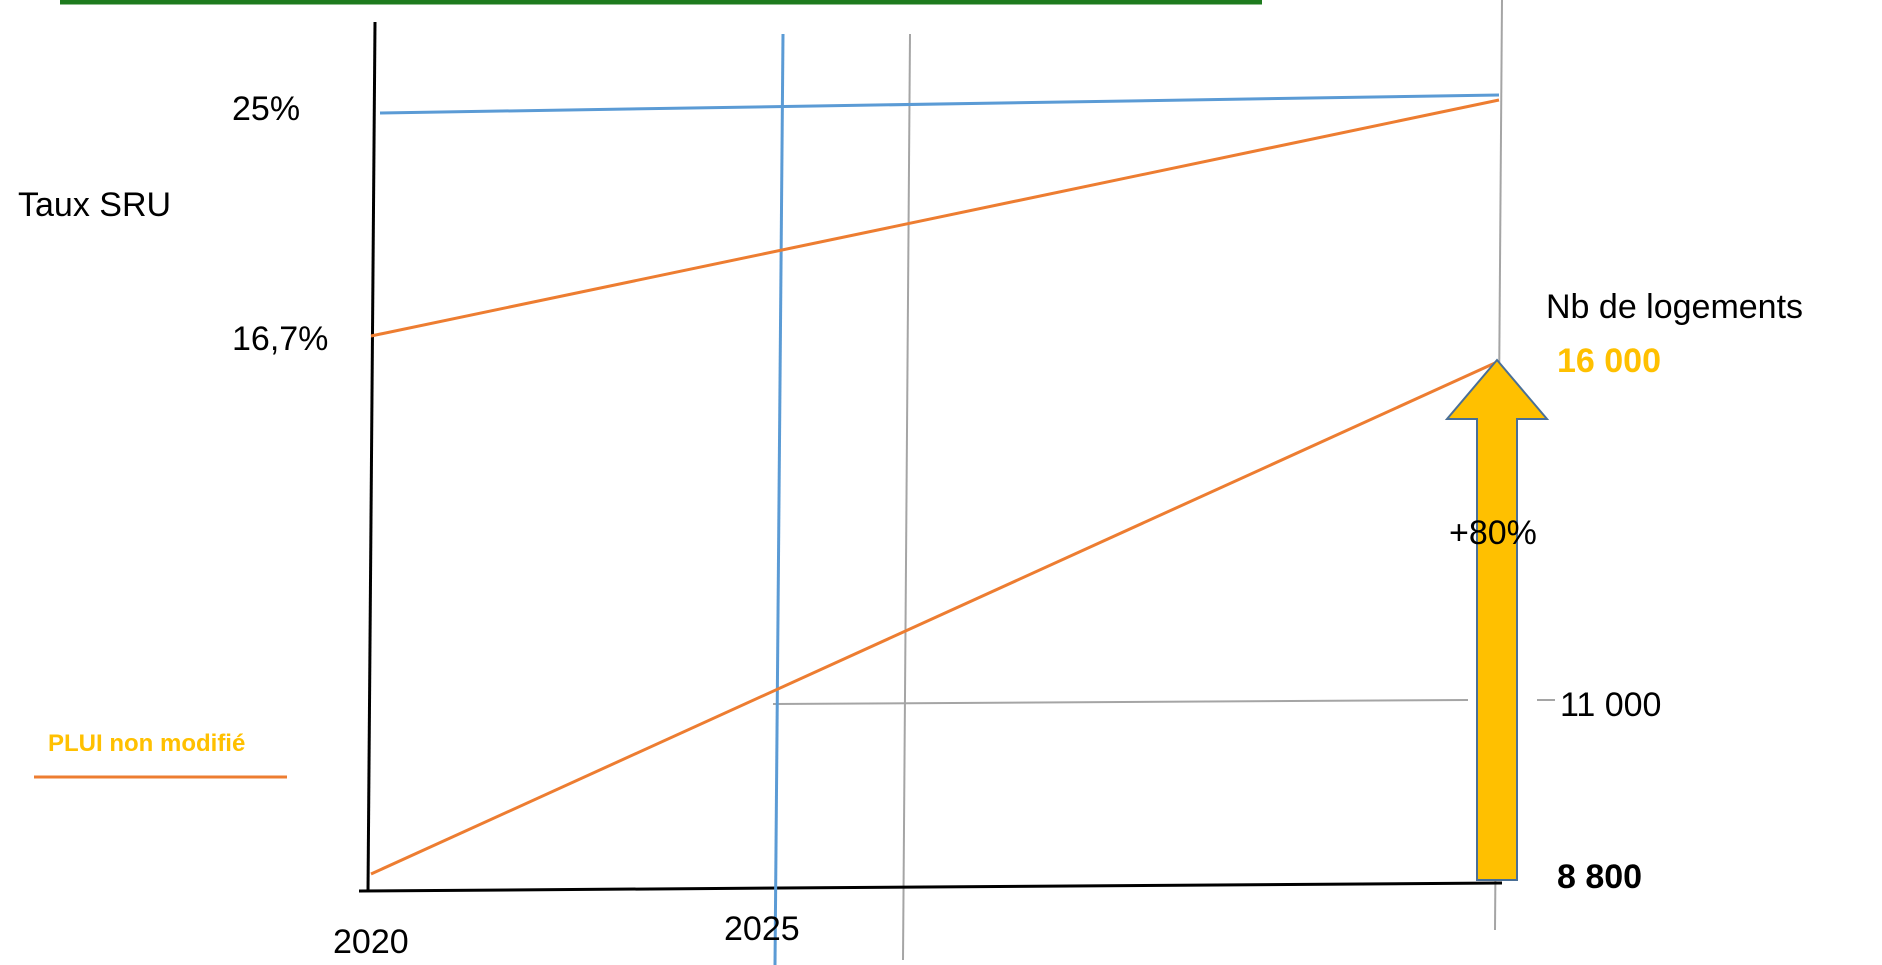 The height and width of the screenshot is (965, 1882). What do you see at coordinates (1609, 361) in the screenshot?
I see `value-16000: 16 000` at bounding box center [1609, 361].